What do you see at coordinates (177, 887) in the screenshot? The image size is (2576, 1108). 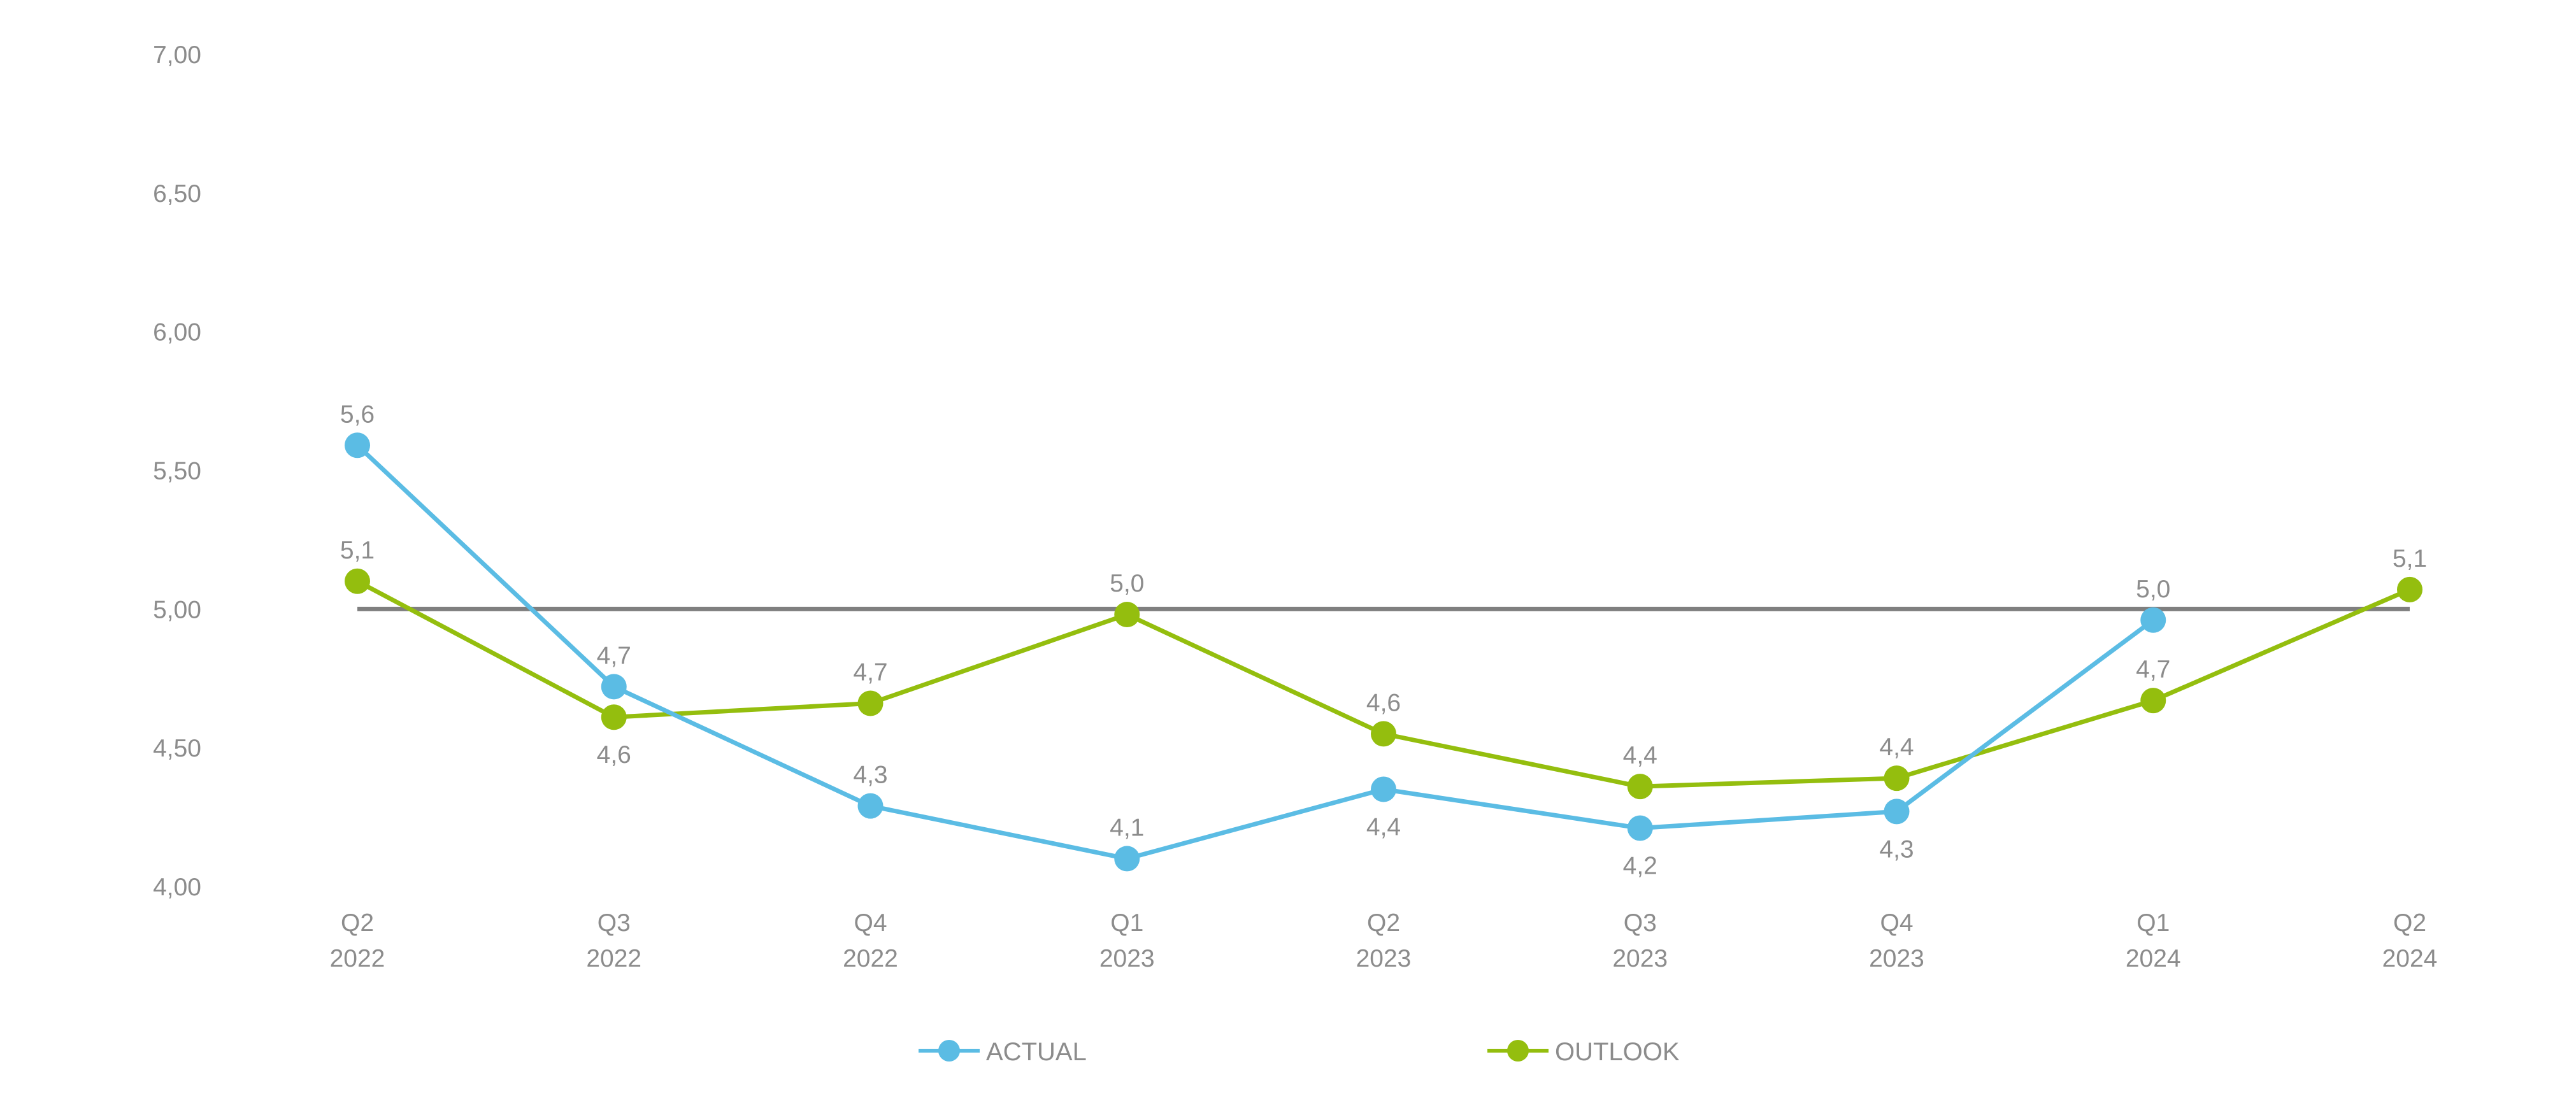 I see `y-tick-label: 4,00` at bounding box center [177, 887].